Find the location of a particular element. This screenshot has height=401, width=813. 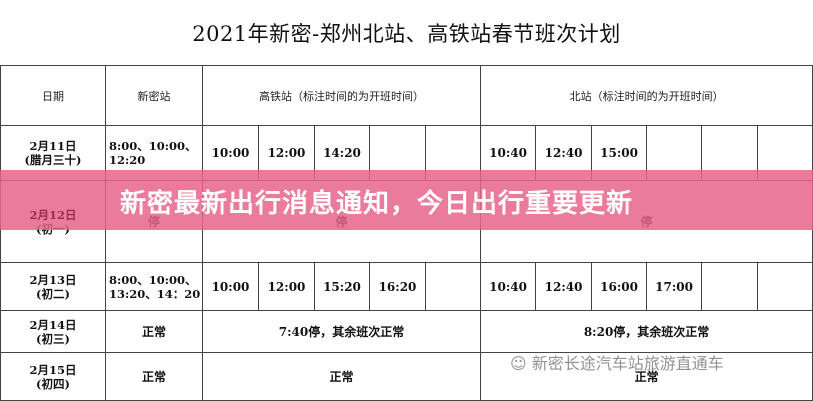

lunar-date: (初三) is located at coordinates (53, 338).